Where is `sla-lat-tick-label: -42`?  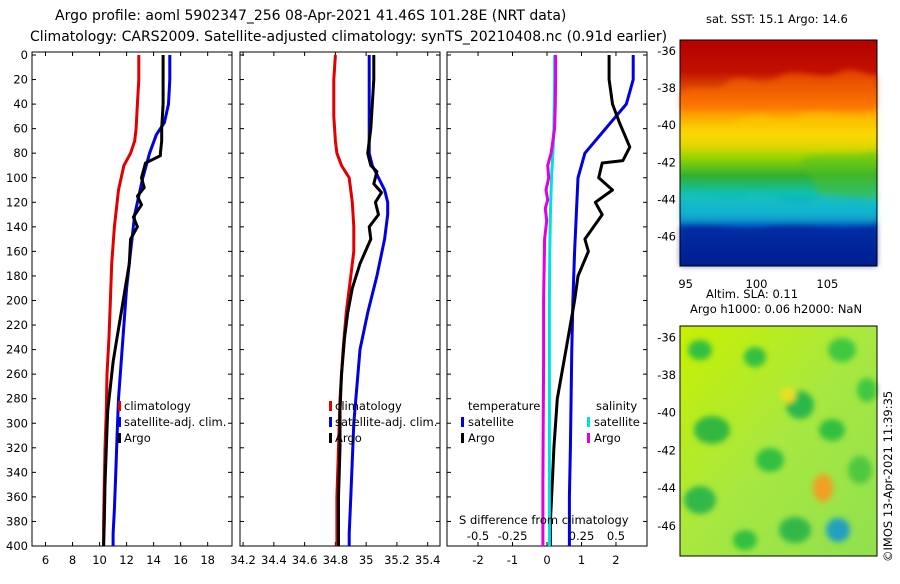
sla-lat-tick-label: -42 is located at coordinates (666, 450).